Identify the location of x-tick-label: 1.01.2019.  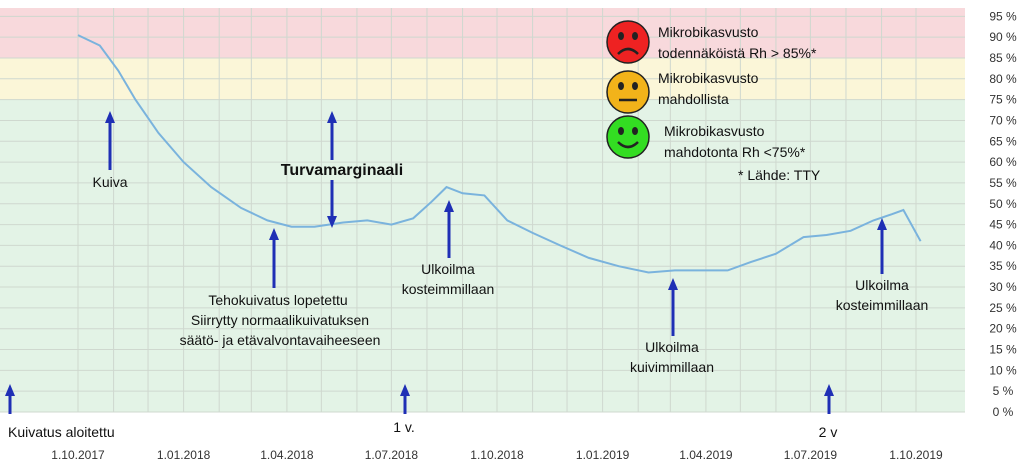
(603, 455).